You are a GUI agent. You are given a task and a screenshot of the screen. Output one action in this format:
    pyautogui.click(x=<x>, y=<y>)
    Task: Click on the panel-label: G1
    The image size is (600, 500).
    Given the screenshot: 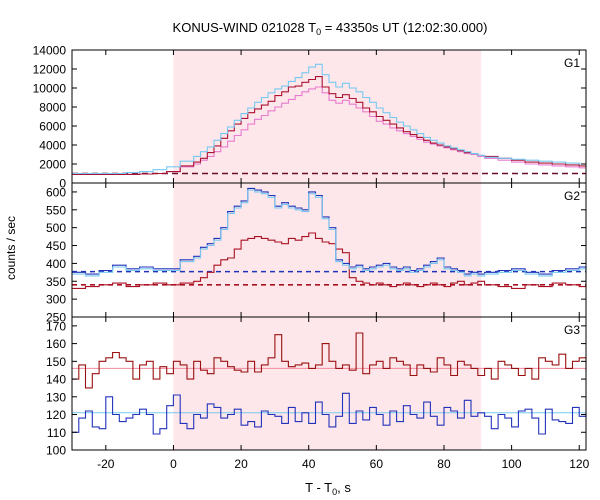 What is the action you would take?
    pyautogui.click(x=572, y=63)
    